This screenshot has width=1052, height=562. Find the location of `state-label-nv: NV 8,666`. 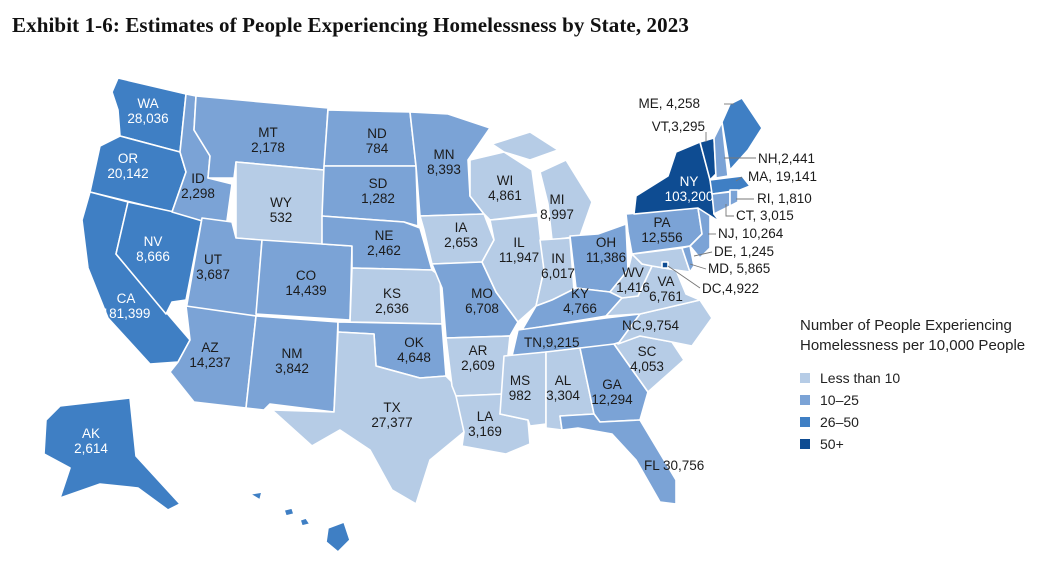

state-label-nv: NV 8,666 is located at coordinates (153, 249).